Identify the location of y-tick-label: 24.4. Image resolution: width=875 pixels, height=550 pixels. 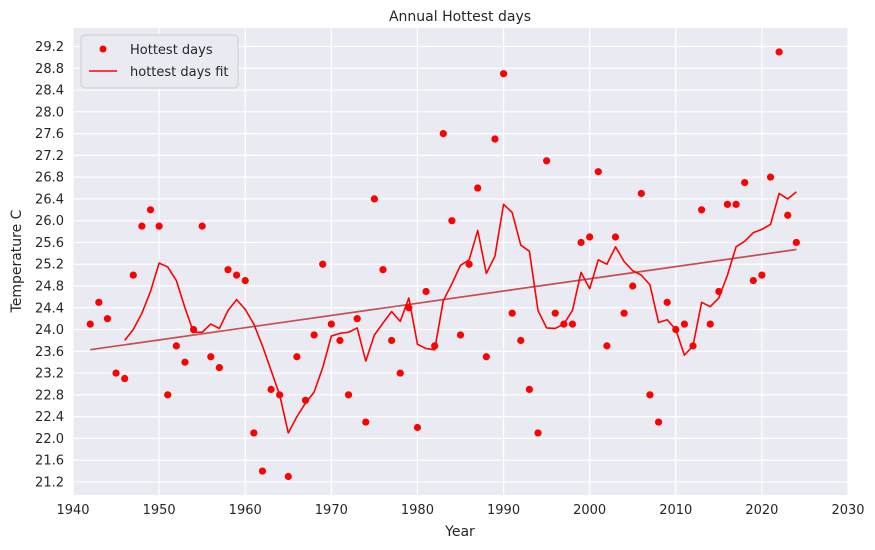
(49, 308).